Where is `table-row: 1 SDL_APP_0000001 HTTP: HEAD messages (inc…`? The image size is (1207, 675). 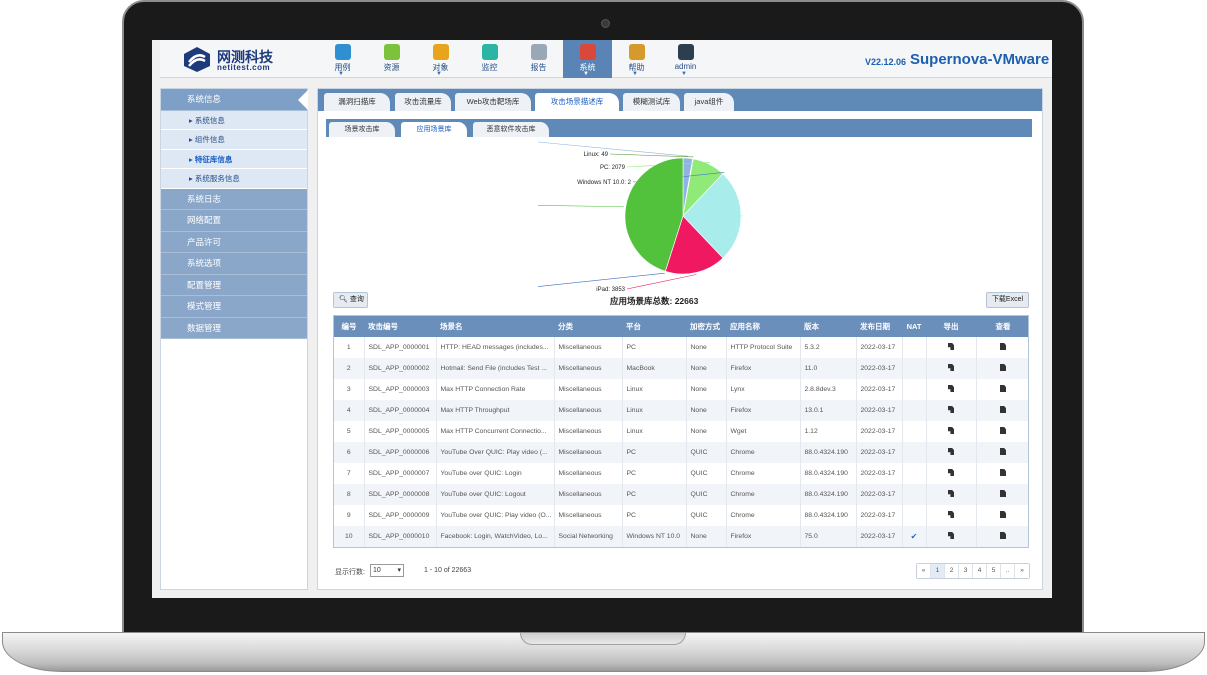
table-row: 1 SDL_APP_0000001 HTTP: HEAD messages (inc… is located at coordinates (681, 347).